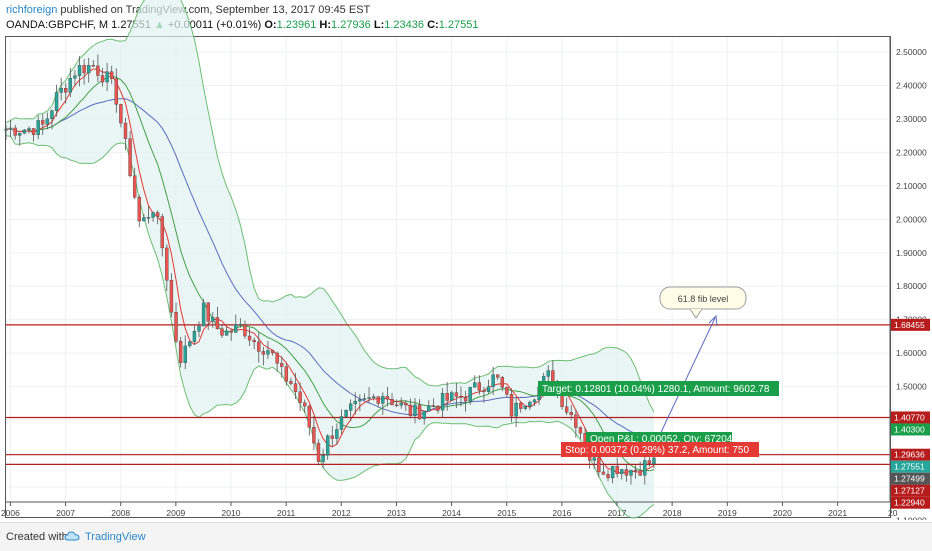 The width and height of the screenshot is (932, 551). What do you see at coordinates (231, 513) in the screenshot?
I see `x-tick-label: 2010` at bounding box center [231, 513].